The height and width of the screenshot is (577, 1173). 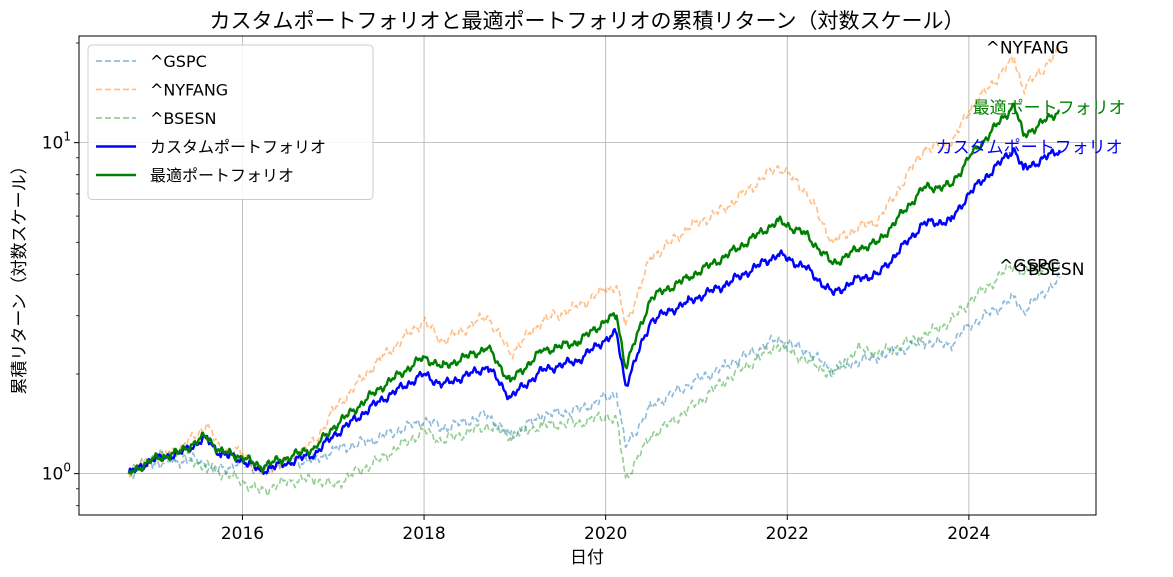 What do you see at coordinates (1029, 267) in the screenshot?
I see `annotation-label: ^GSPC` at bounding box center [1029, 267].